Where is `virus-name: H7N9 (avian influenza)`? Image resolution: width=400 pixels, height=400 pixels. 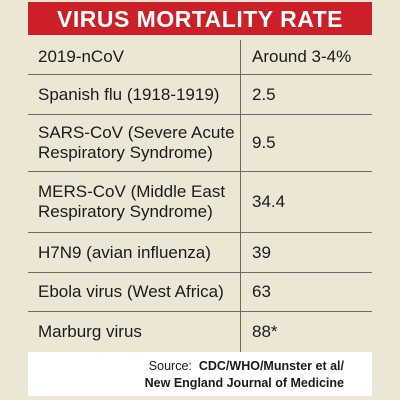 virus-name: H7N9 (avian influenza) is located at coordinates (124, 252).